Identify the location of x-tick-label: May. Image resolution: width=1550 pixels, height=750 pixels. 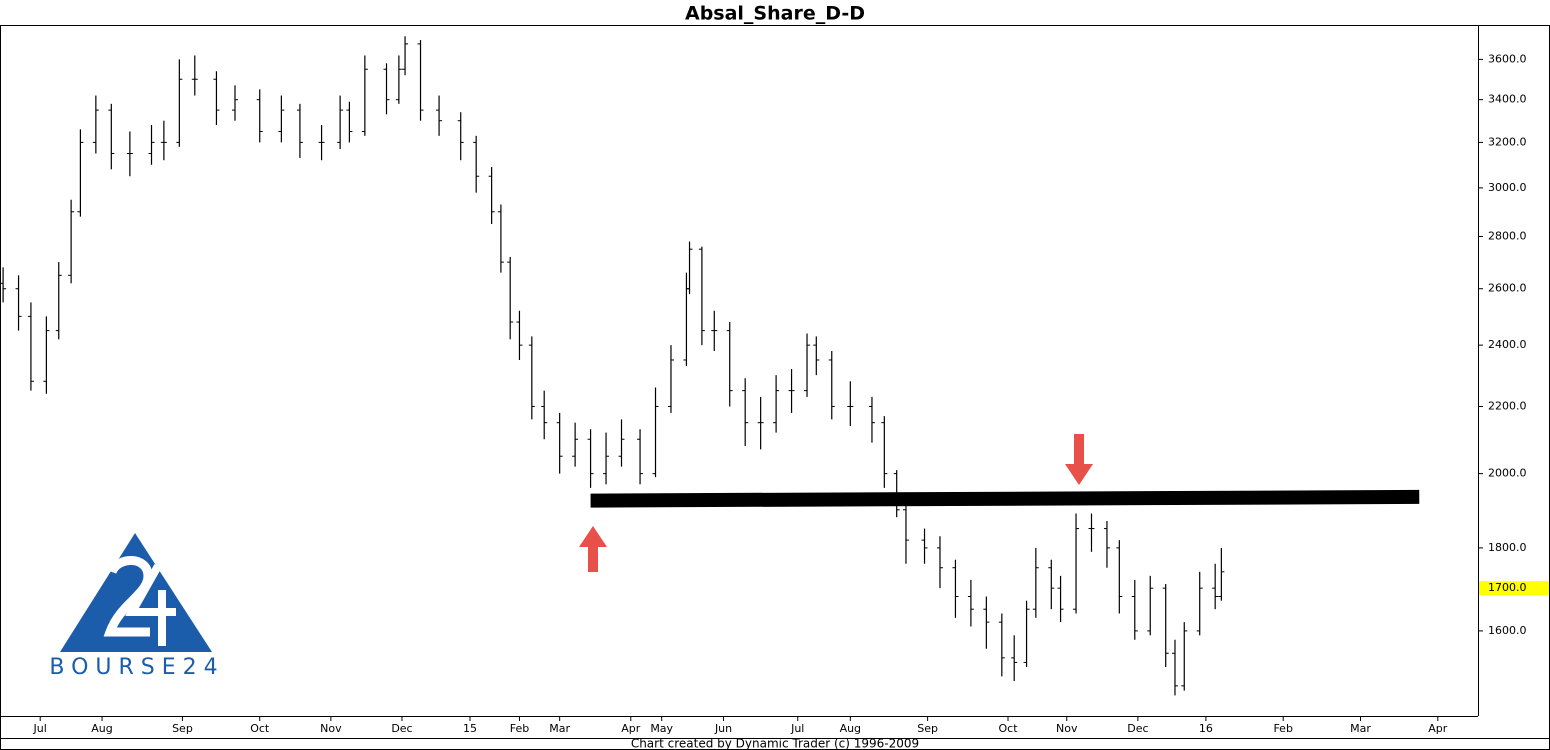
(661, 728).